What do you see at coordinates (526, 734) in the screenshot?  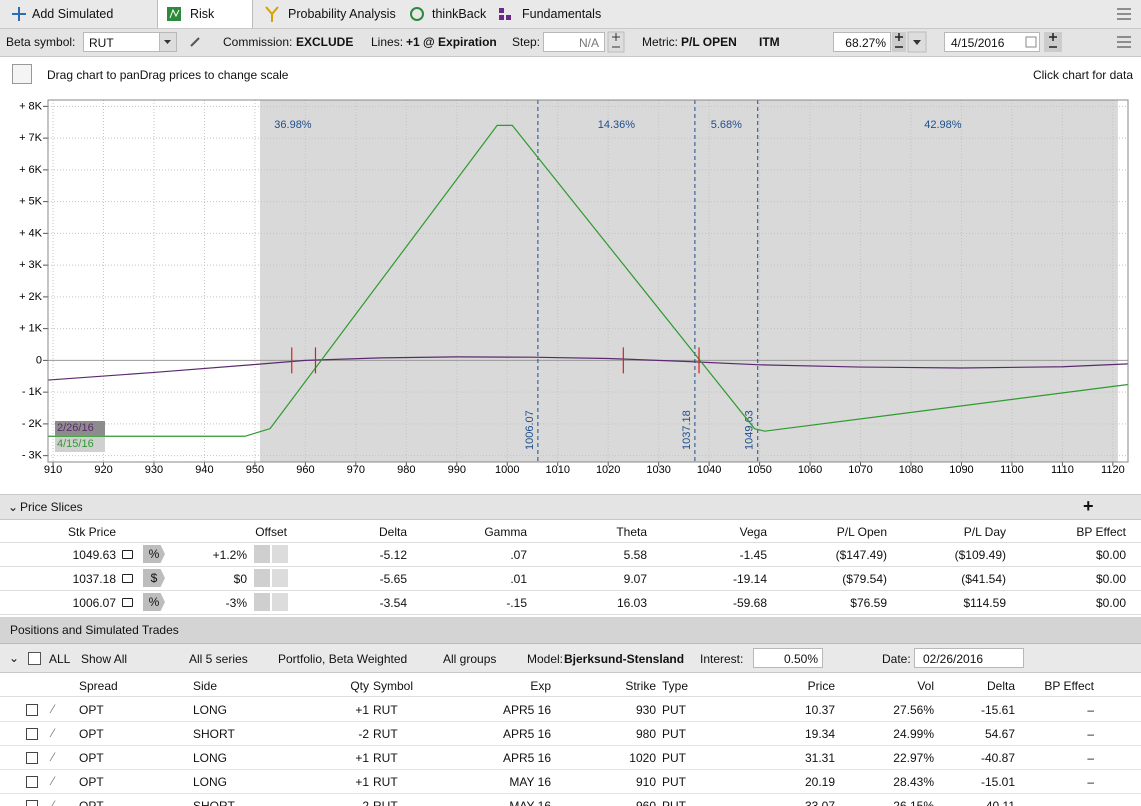 I see `cell: APR5 16` at bounding box center [526, 734].